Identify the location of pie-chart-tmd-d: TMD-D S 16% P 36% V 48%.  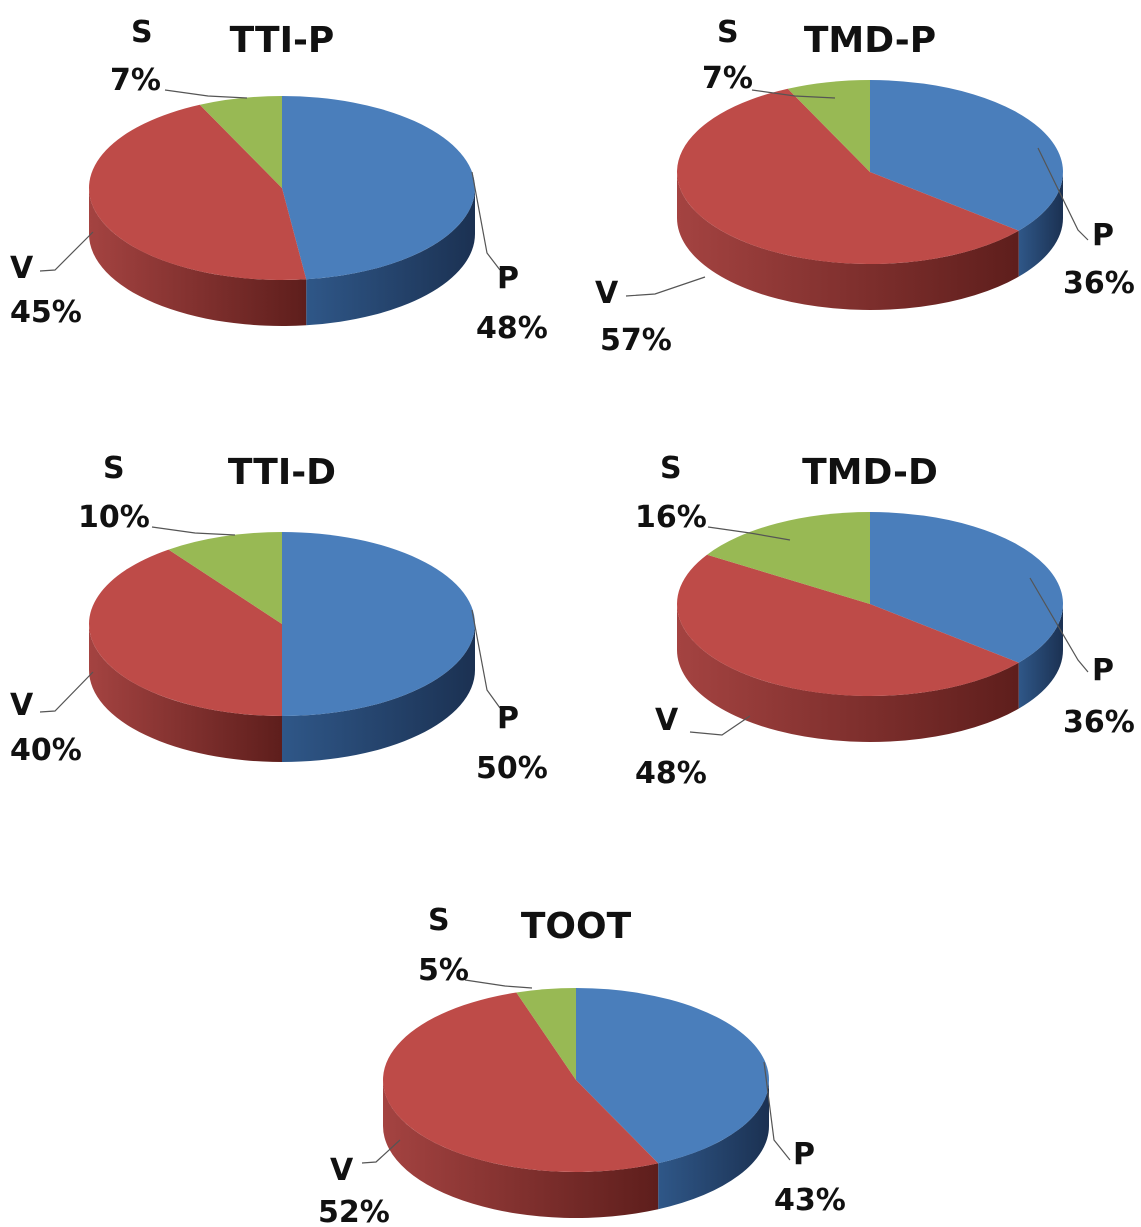
(885, 621).